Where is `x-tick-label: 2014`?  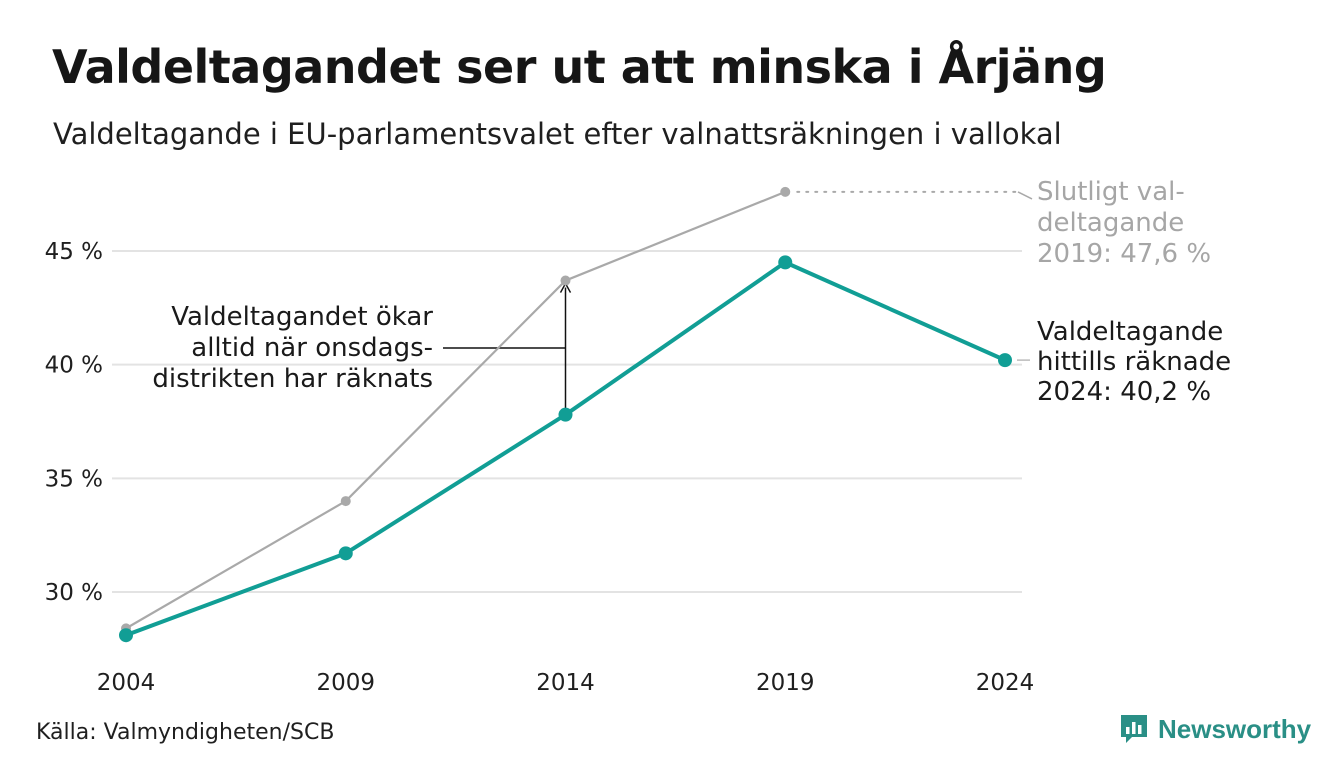
x-tick-label: 2014 is located at coordinates (565, 683).